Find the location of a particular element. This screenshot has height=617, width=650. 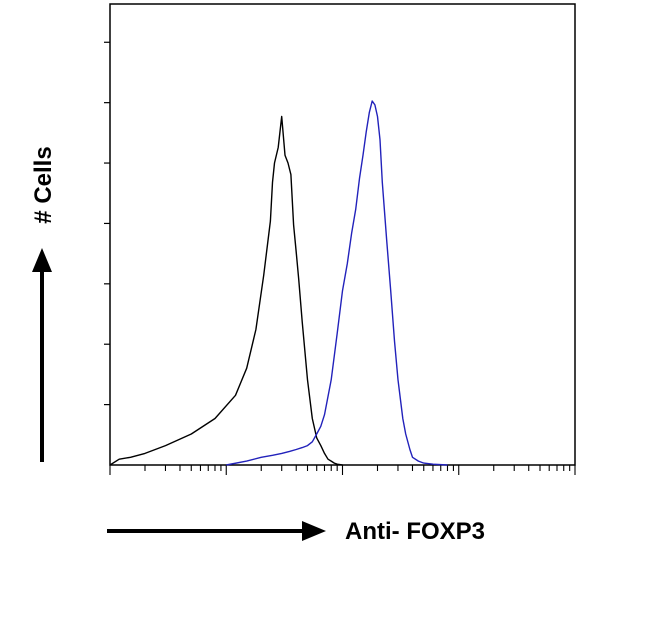

y-axis-ticks is located at coordinates (107, 223).